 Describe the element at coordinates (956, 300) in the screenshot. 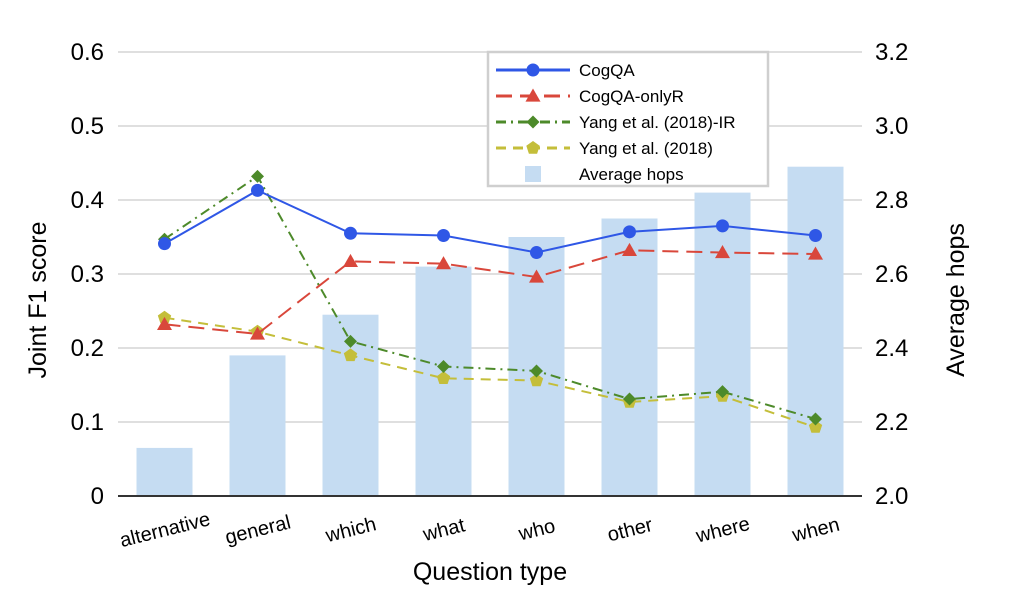

I see `right-axis-label: Average hops` at that location.